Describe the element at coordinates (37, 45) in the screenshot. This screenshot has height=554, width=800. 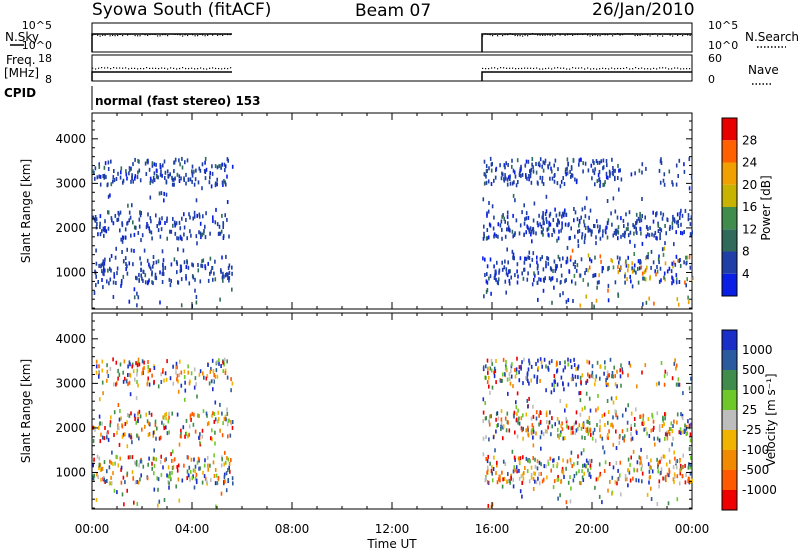
I see `nsky-tick-bottom: 10^0` at that location.